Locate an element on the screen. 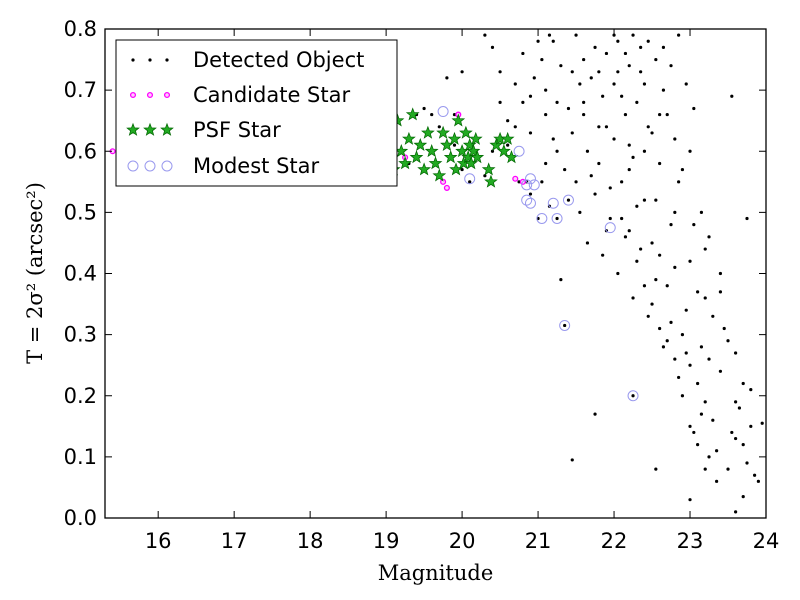 The image size is (800, 600). legend-box is located at coordinates (256, 113).